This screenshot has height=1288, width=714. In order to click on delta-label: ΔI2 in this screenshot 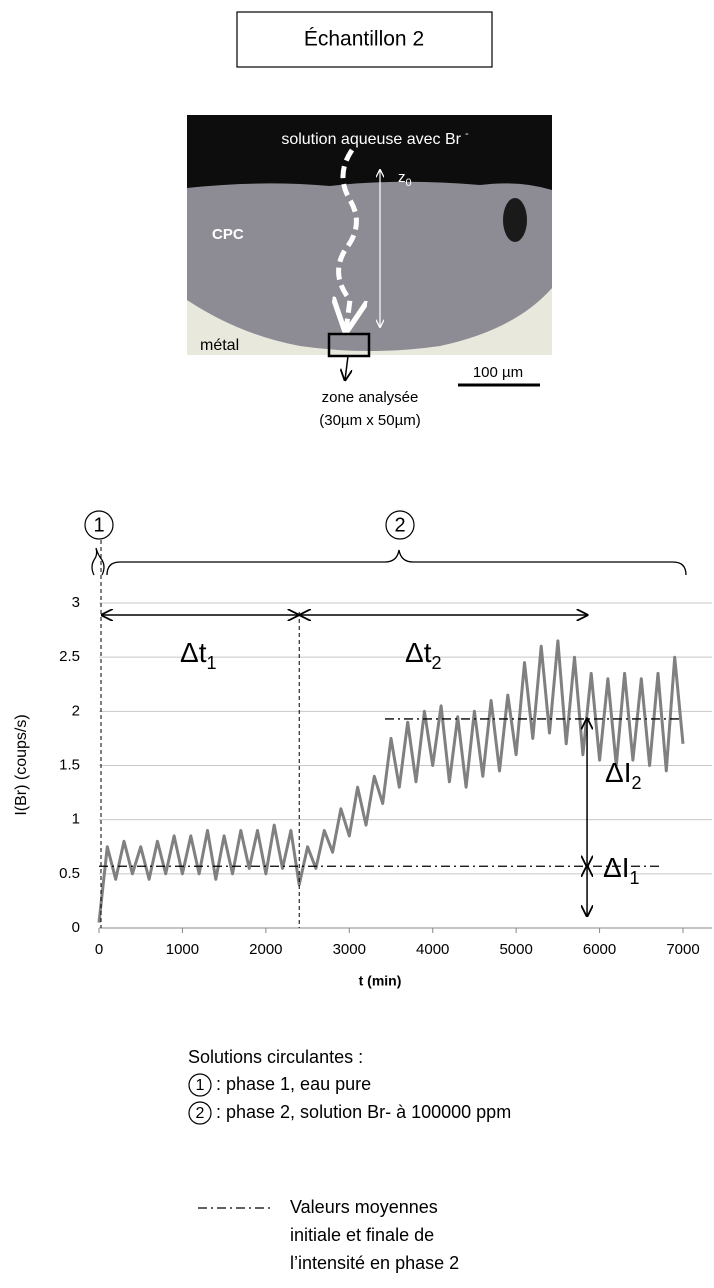, I will do `click(623, 774)`.